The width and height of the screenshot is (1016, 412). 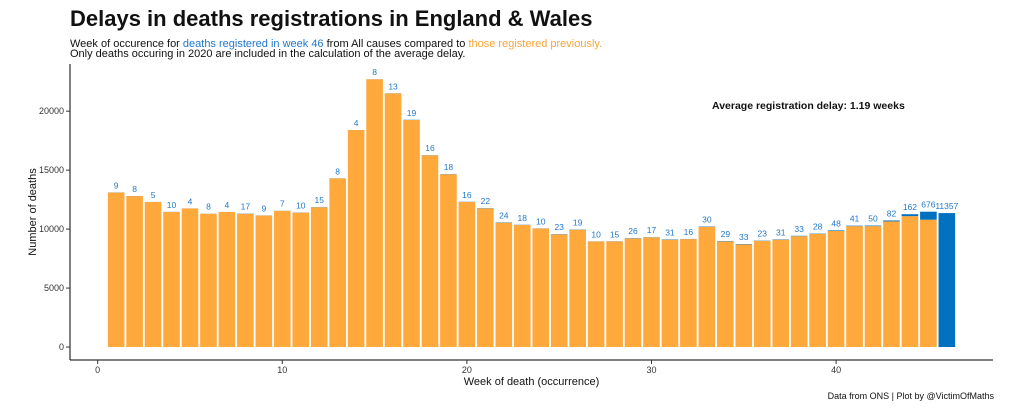 What do you see at coordinates (54, 288) in the screenshot?
I see `y-tick-label: 5000` at bounding box center [54, 288].